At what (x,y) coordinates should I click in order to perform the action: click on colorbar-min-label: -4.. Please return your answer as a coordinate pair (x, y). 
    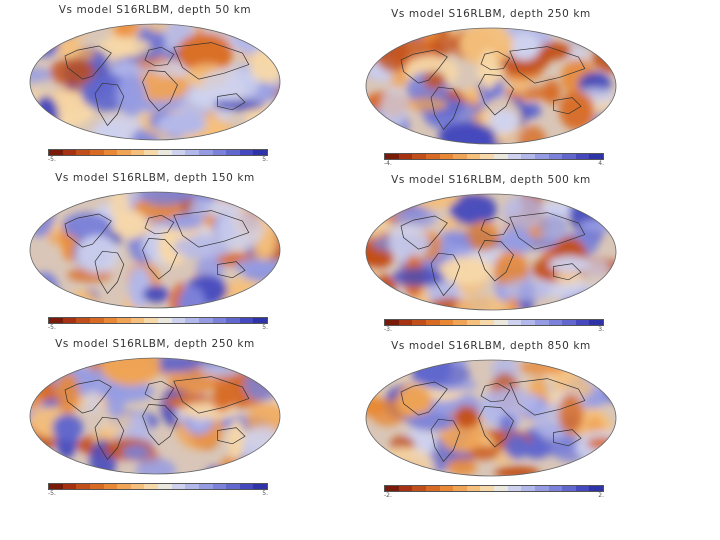
    Looking at the image, I should click on (388, 163).